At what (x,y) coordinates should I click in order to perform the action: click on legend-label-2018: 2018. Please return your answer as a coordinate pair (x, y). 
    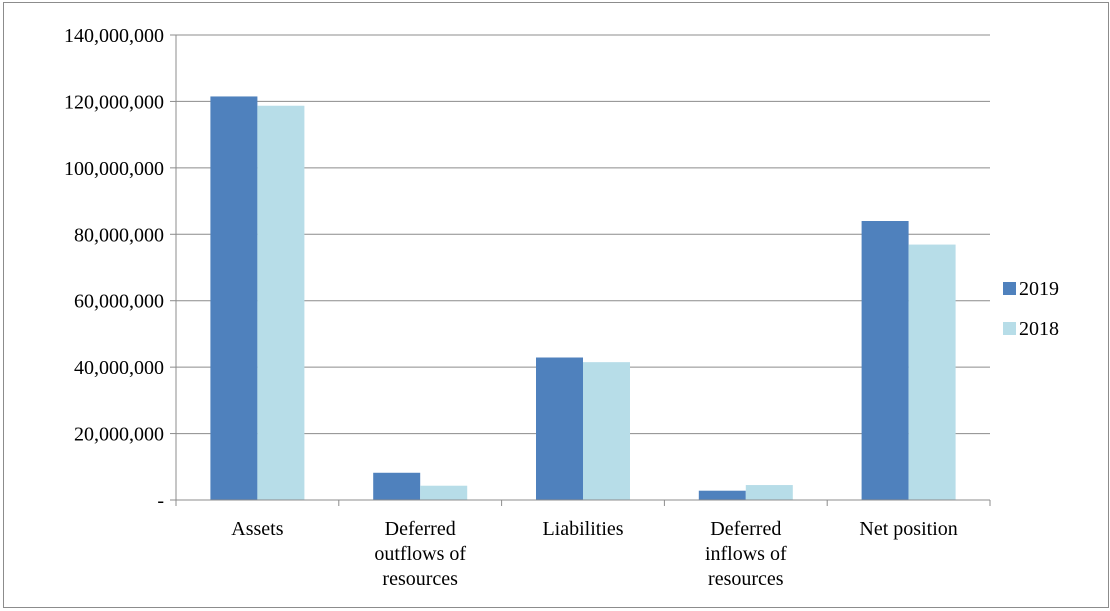
    Looking at the image, I should click on (1039, 329).